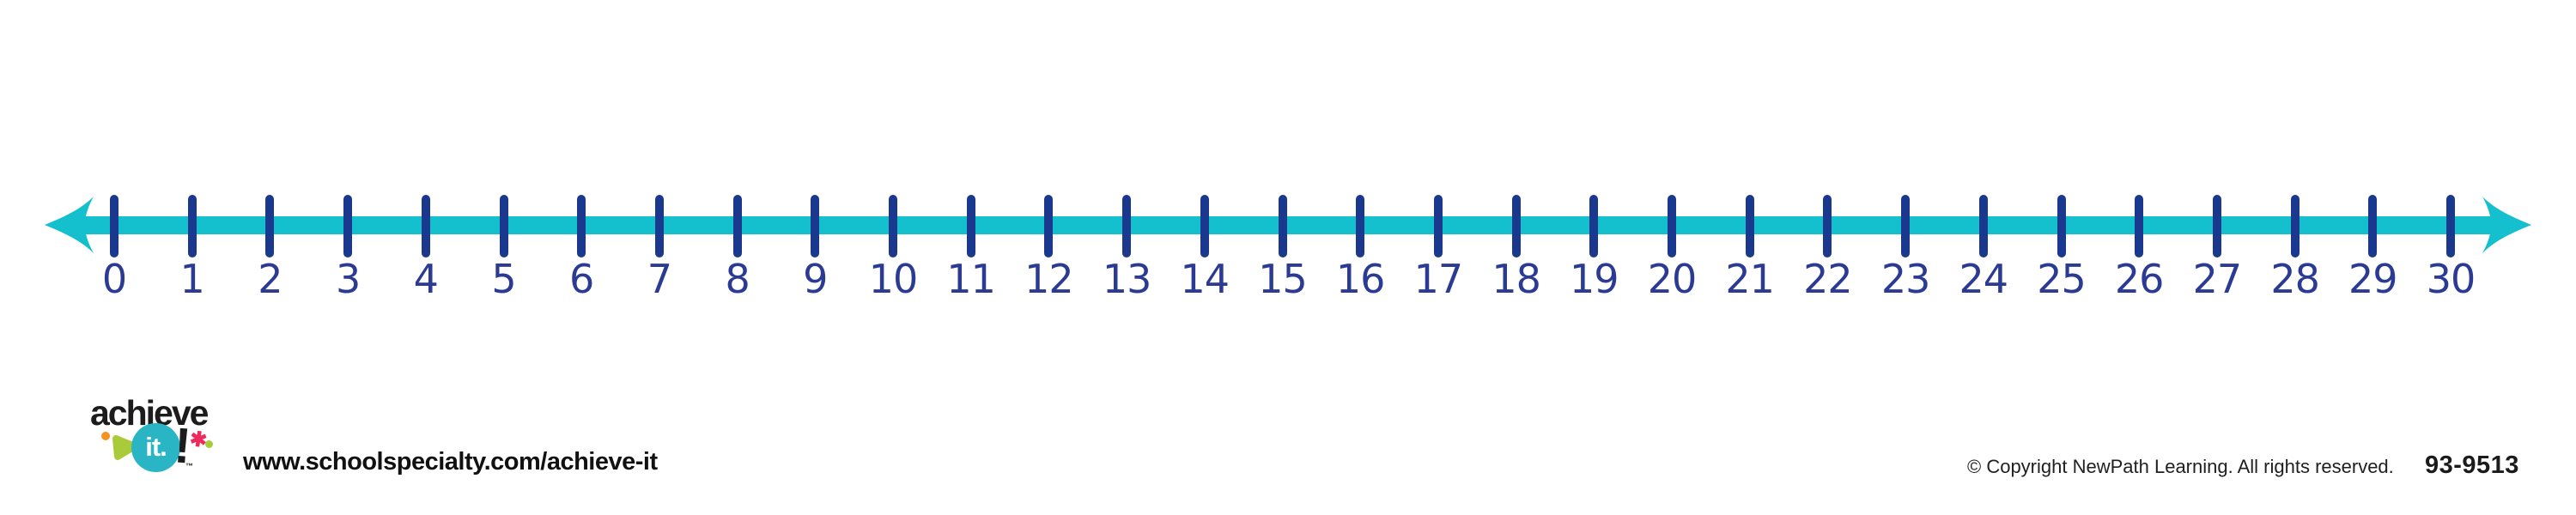 Image resolution: width=2576 pixels, height=515 pixels. What do you see at coordinates (1750, 279) in the screenshot?
I see `tick-label: 21` at bounding box center [1750, 279].